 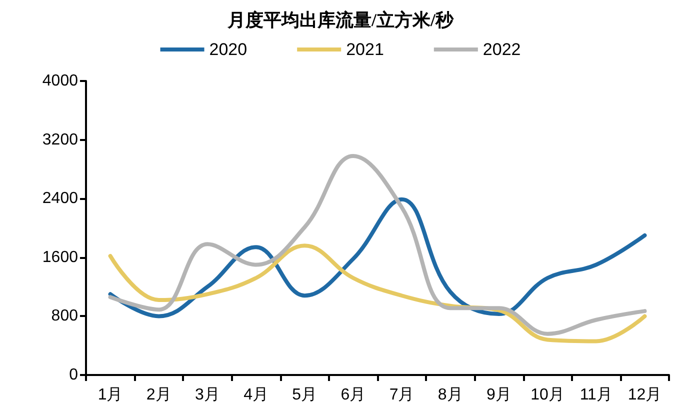 I want to click on y-tick-label: 4000, so click(x=60, y=81).